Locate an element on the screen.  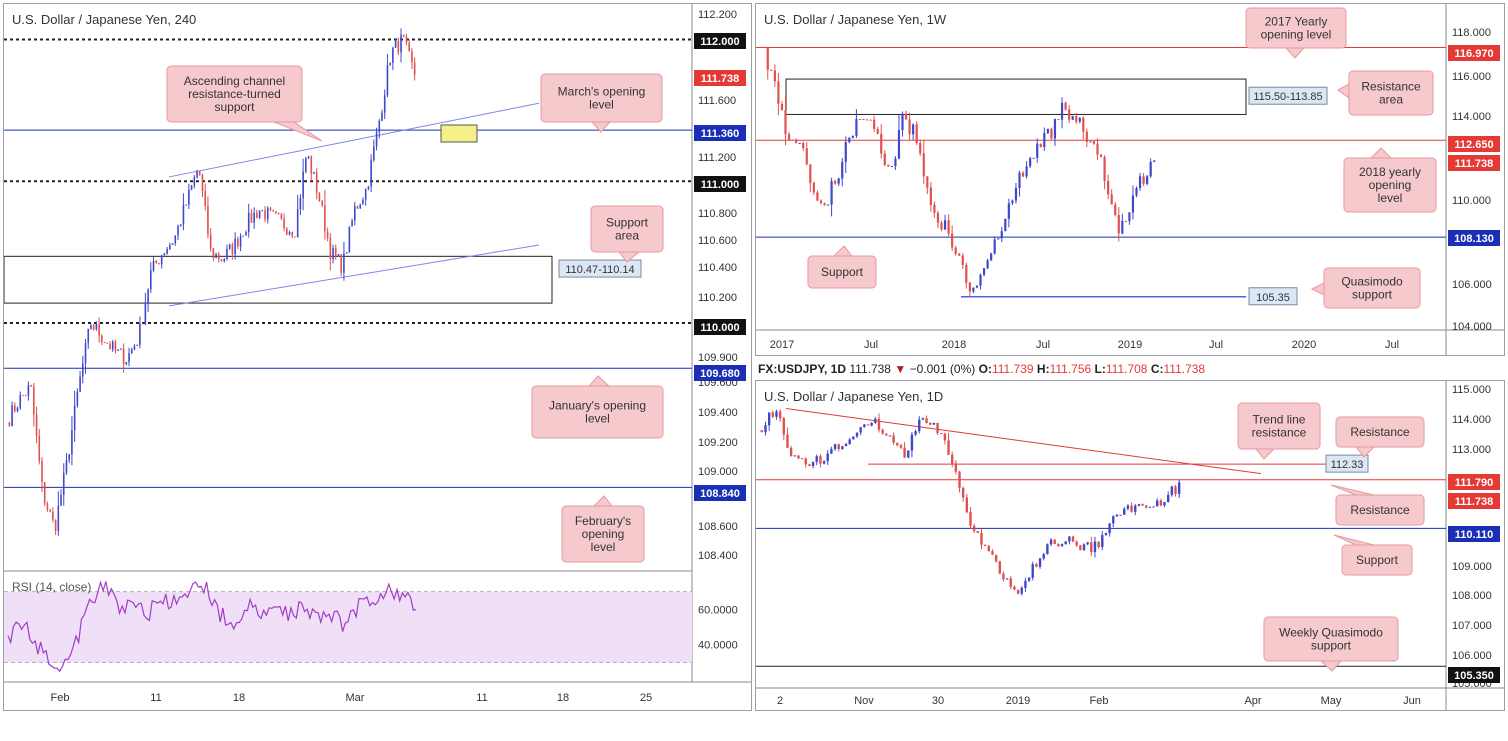
h4-callout-january: January's opening level is located at coordinates (597, 407).